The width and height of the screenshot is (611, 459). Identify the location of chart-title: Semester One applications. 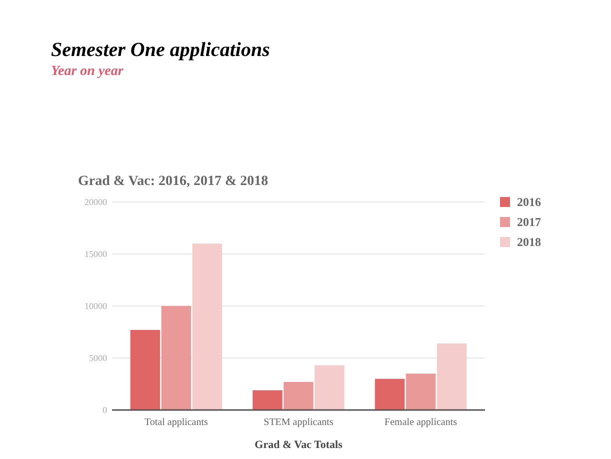
(160, 50).